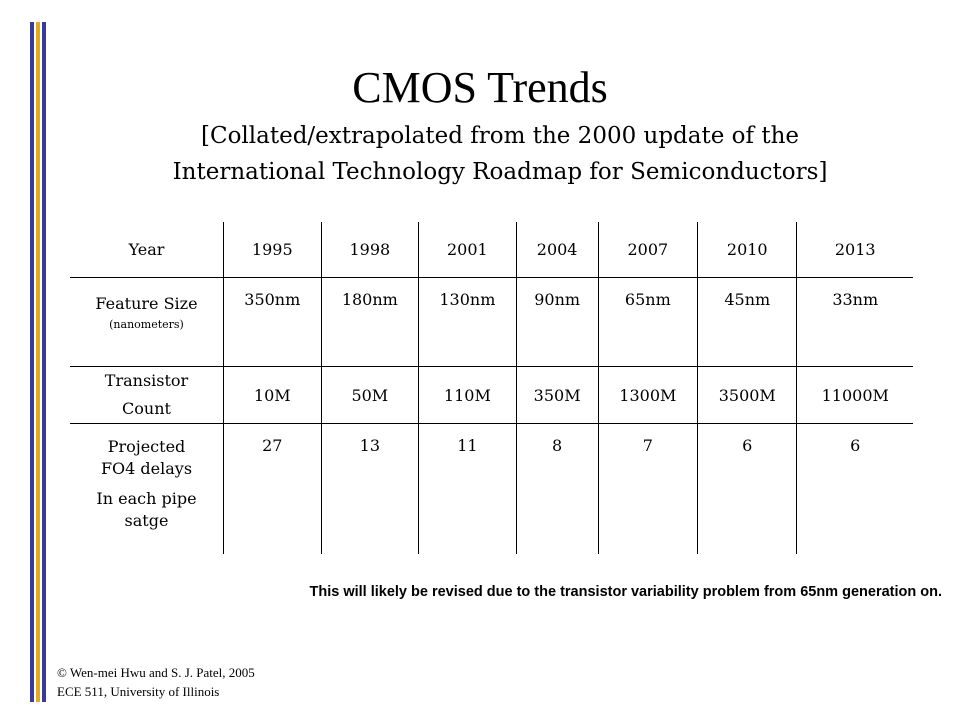  Describe the element at coordinates (369, 488) in the screenshot. I see `fo4-delay-cell: 13` at that location.